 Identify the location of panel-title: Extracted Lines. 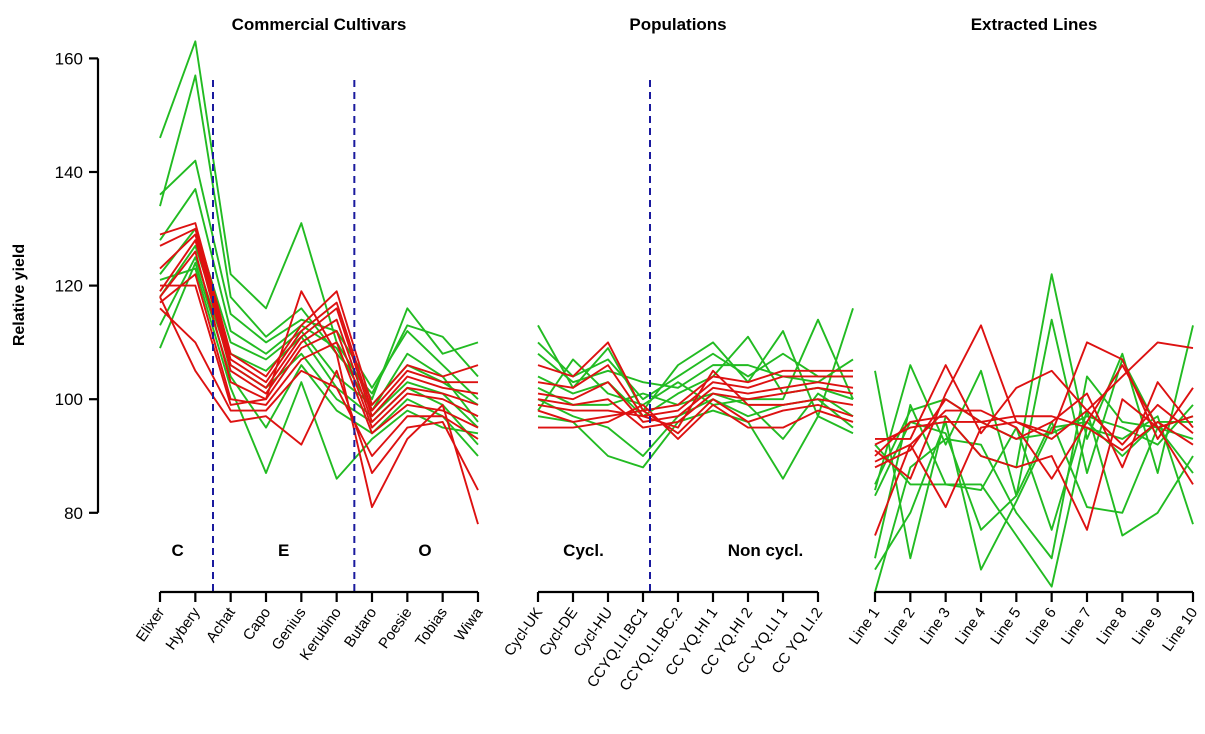
(1034, 24).